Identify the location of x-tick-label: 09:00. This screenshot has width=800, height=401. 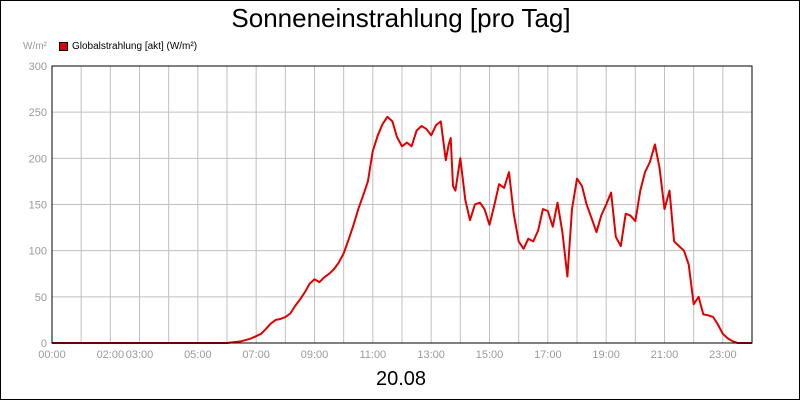
(315, 355).